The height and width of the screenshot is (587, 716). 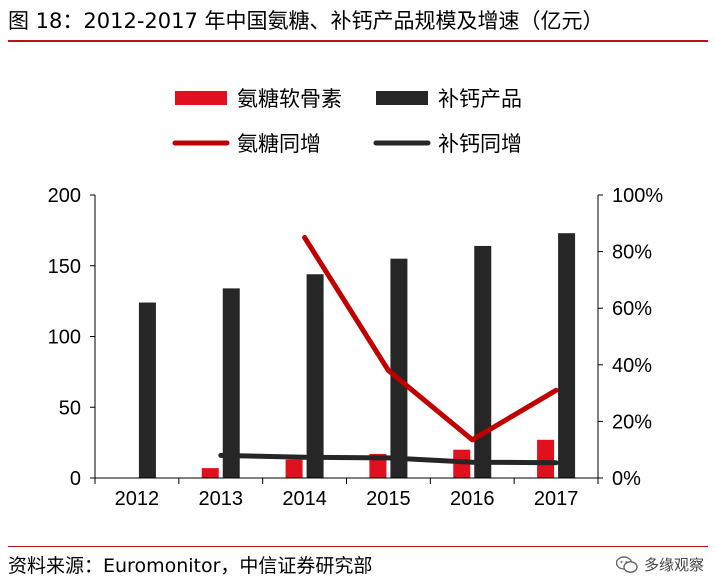 I want to click on source-note: 资料来源：Euromonitor，中信证券研究部, so click(x=190, y=566).